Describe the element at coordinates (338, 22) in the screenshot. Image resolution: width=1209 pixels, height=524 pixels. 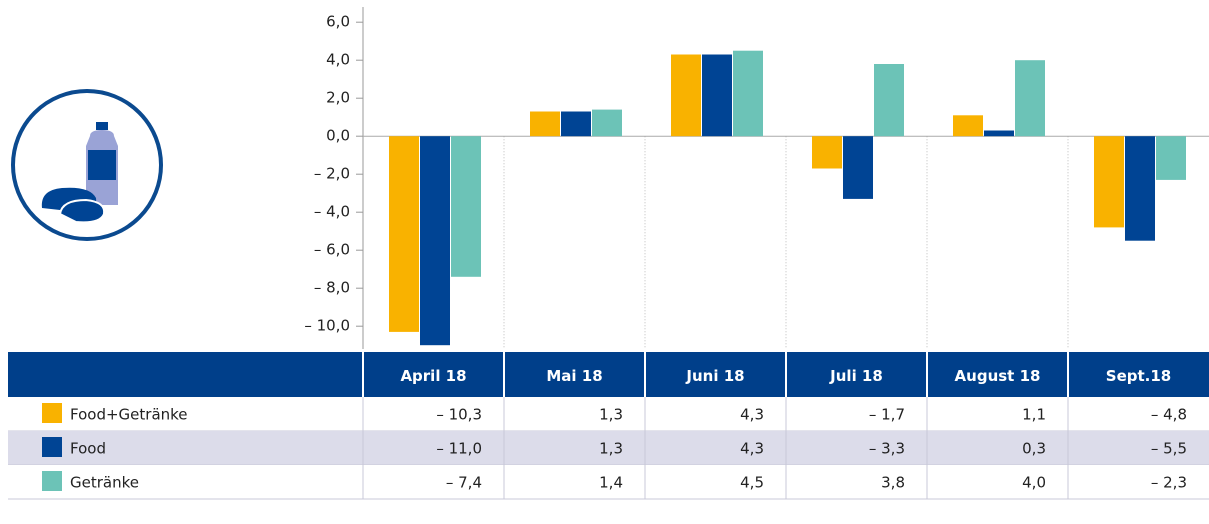
I see `y-tick-label: 6,0` at that location.